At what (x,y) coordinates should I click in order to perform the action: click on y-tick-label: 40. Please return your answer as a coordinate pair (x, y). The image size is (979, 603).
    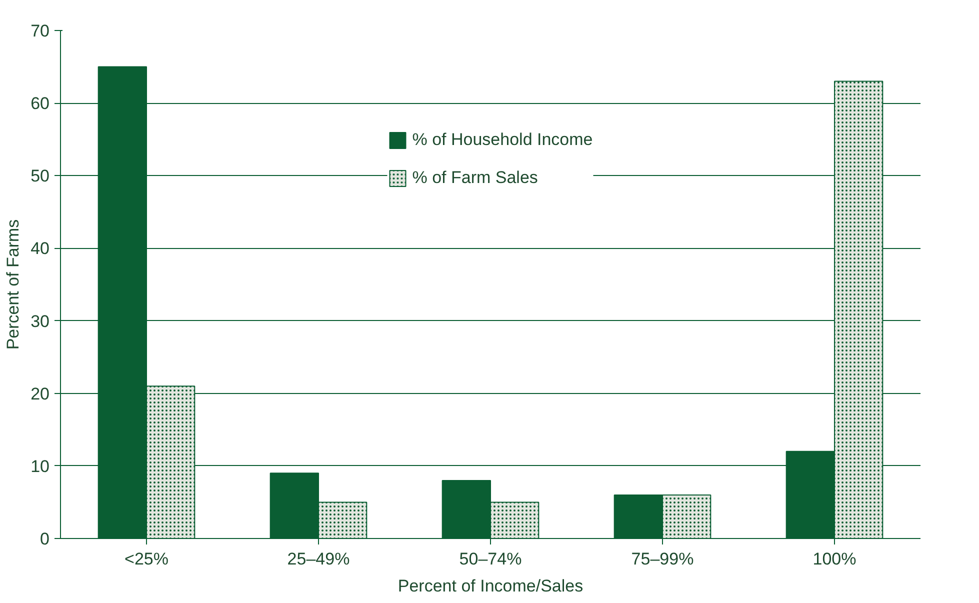
    Looking at the image, I should click on (40, 248).